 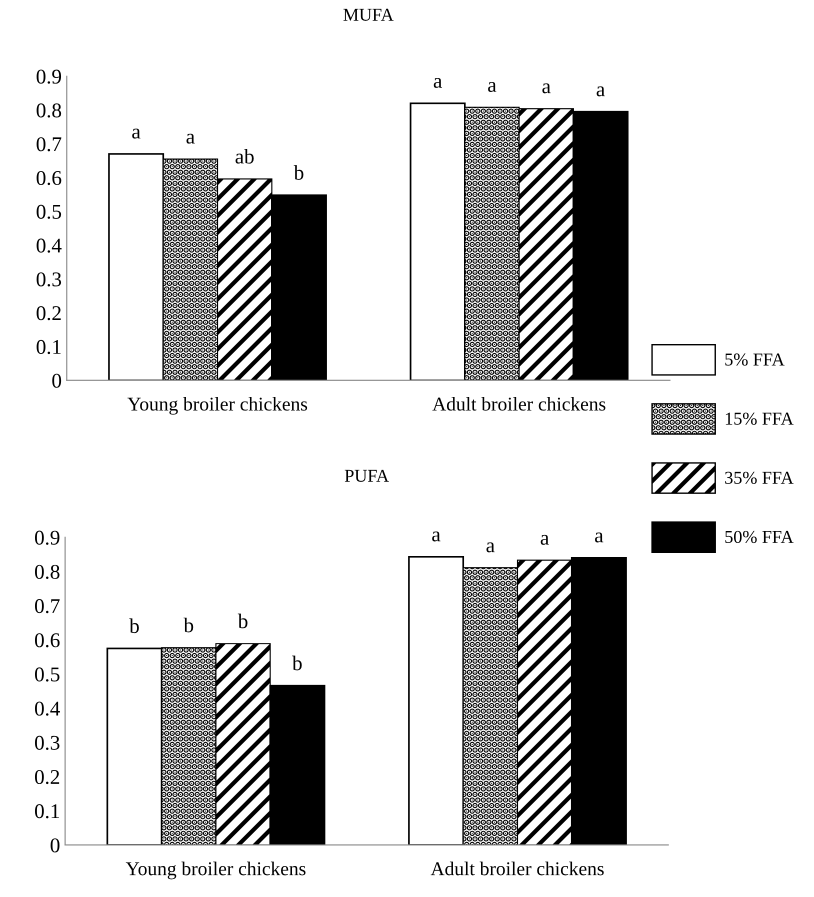 What do you see at coordinates (760, 418) in the screenshot?
I see `legend-label: 15% FFA` at bounding box center [760, 418].